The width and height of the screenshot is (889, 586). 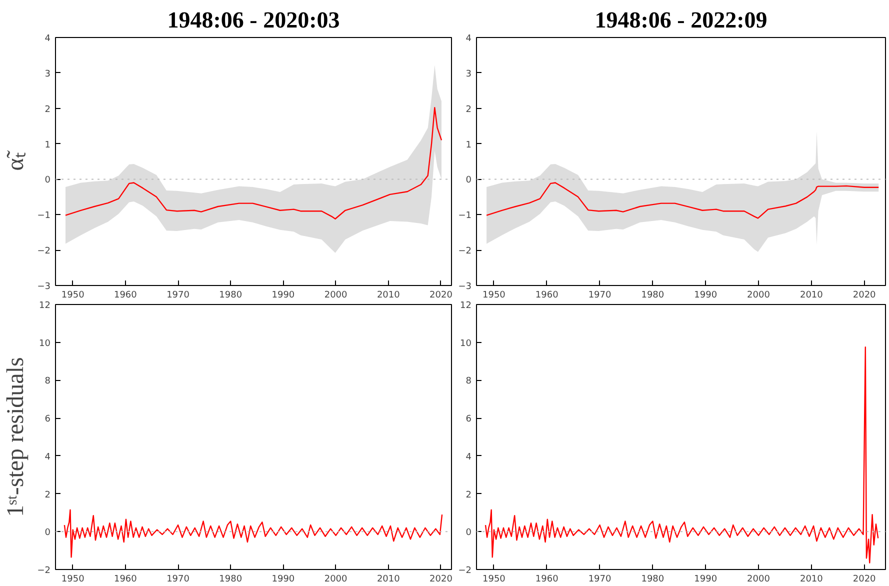 I want to click on chart-title: 1948:06 - 2022:09, so click(x=681, y=20).